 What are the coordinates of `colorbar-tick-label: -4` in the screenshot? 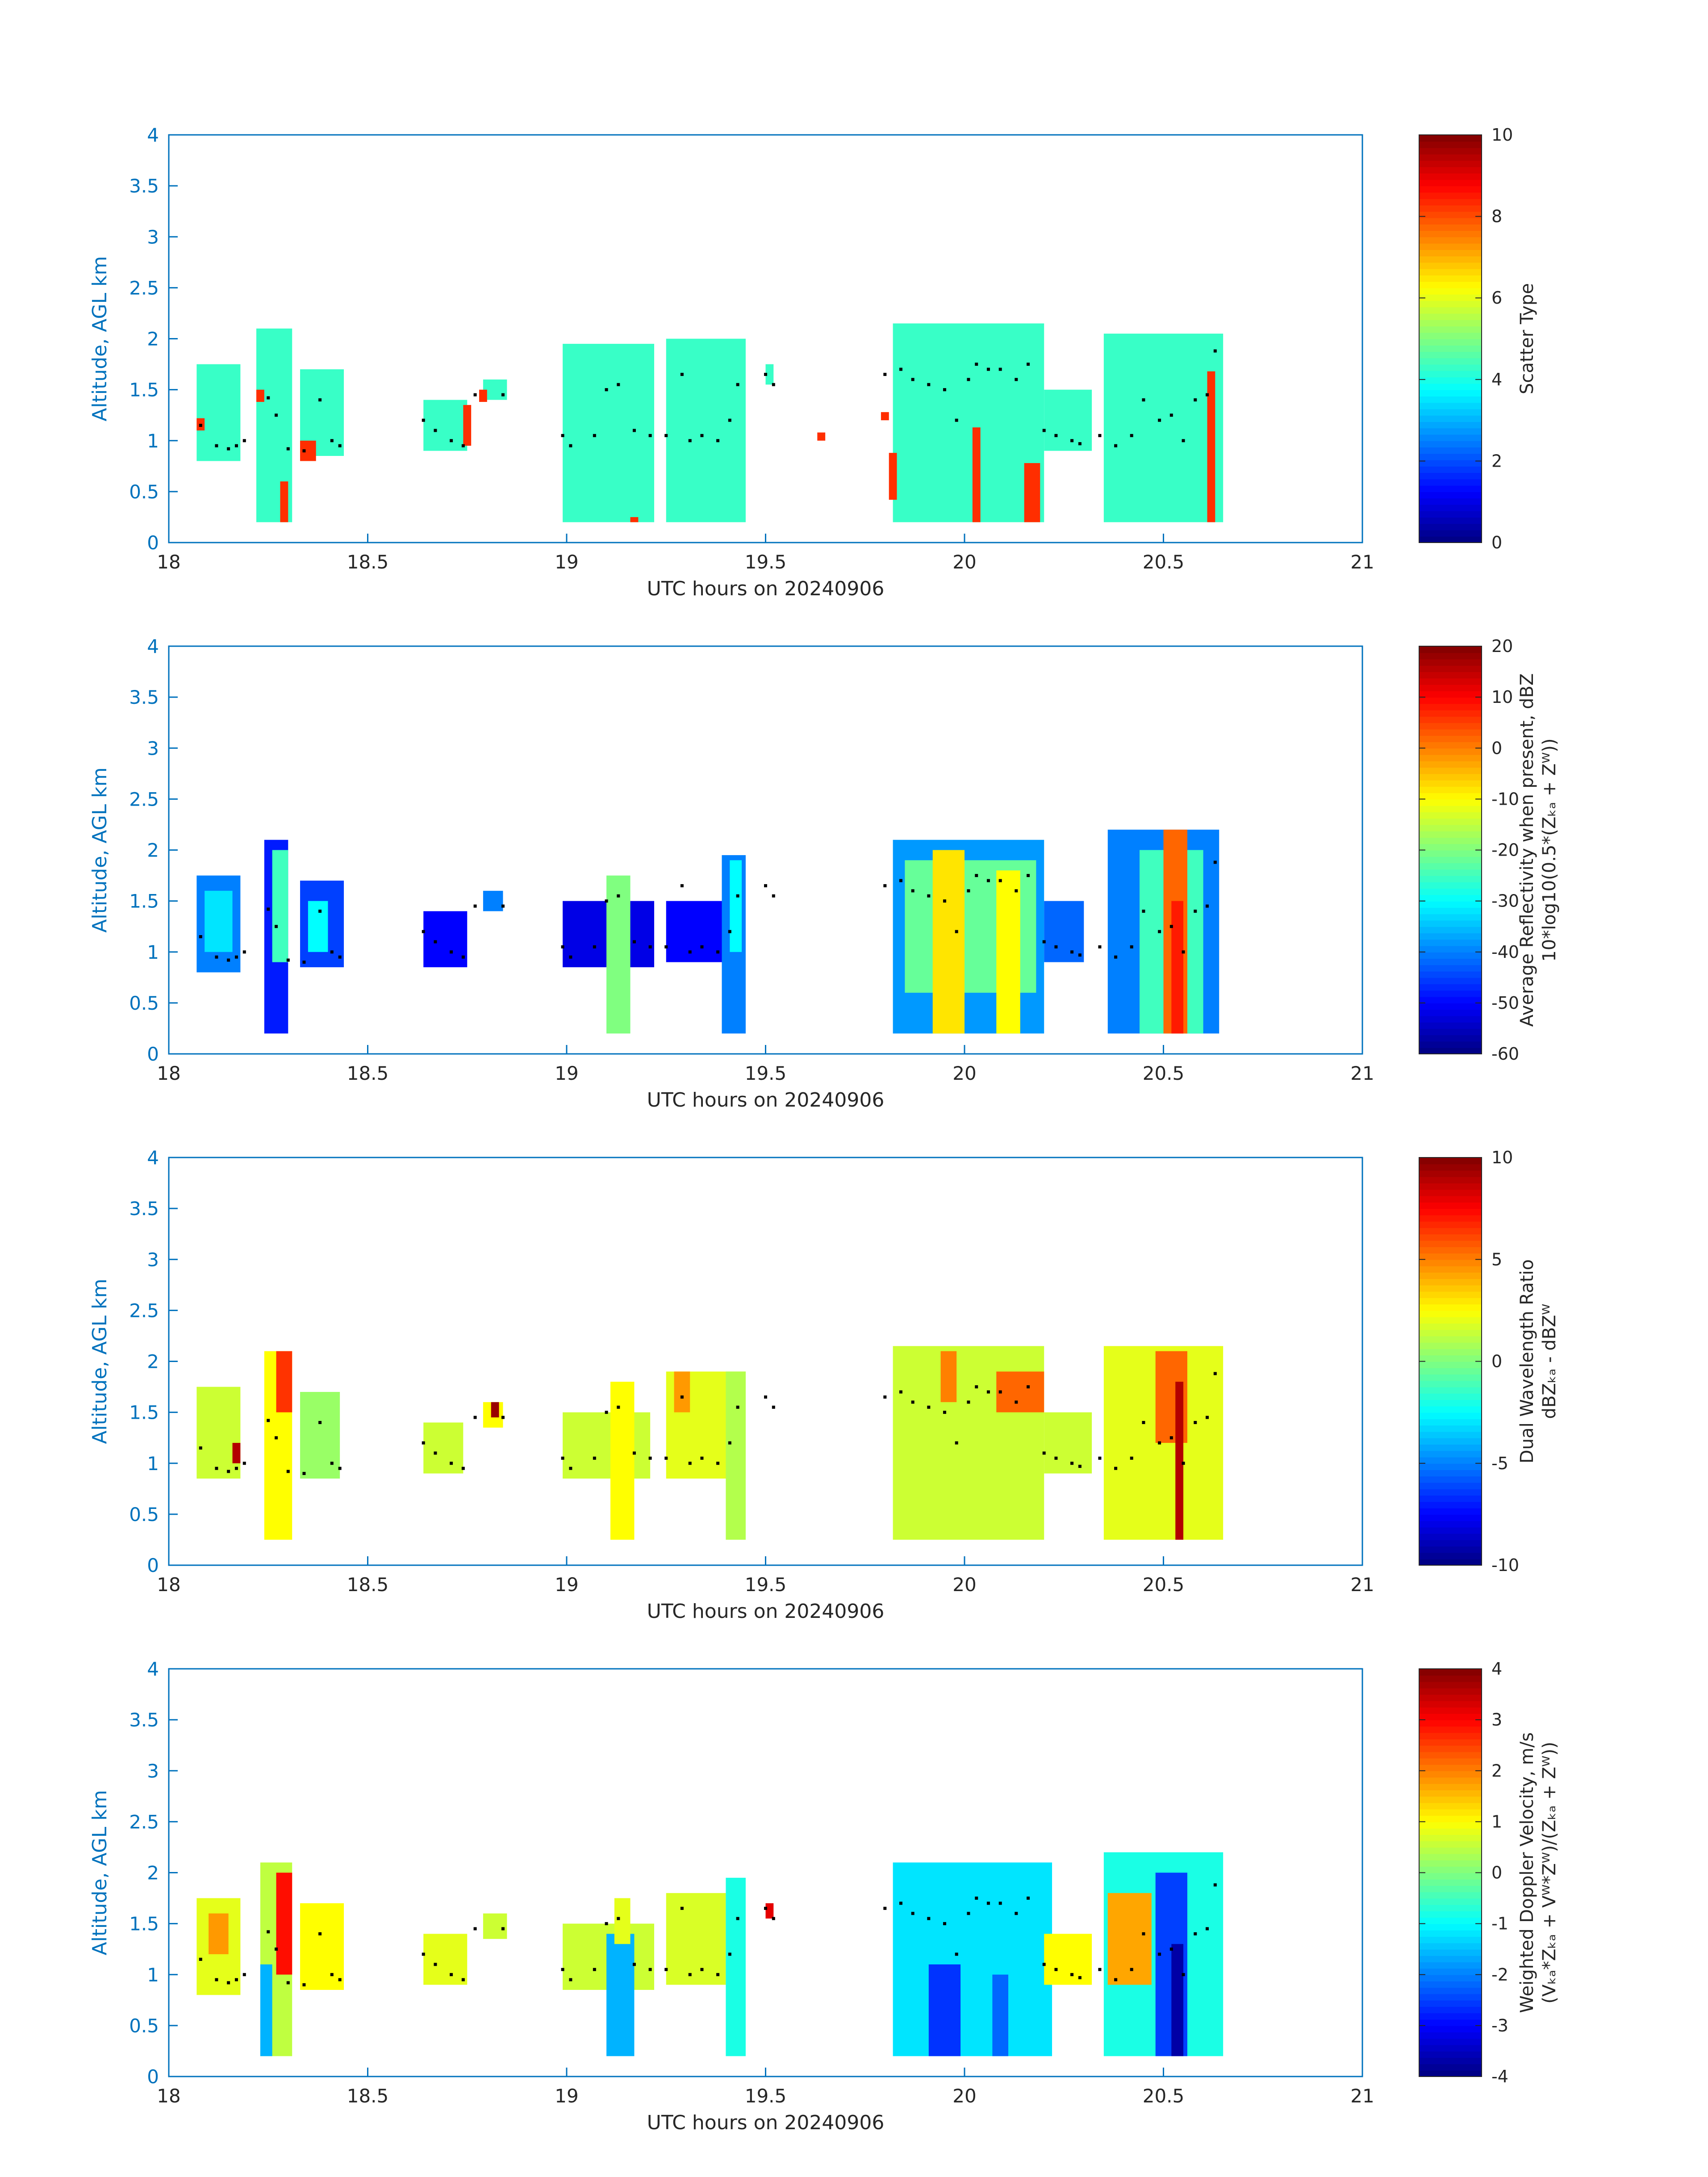 It's located at (1499, 2076).